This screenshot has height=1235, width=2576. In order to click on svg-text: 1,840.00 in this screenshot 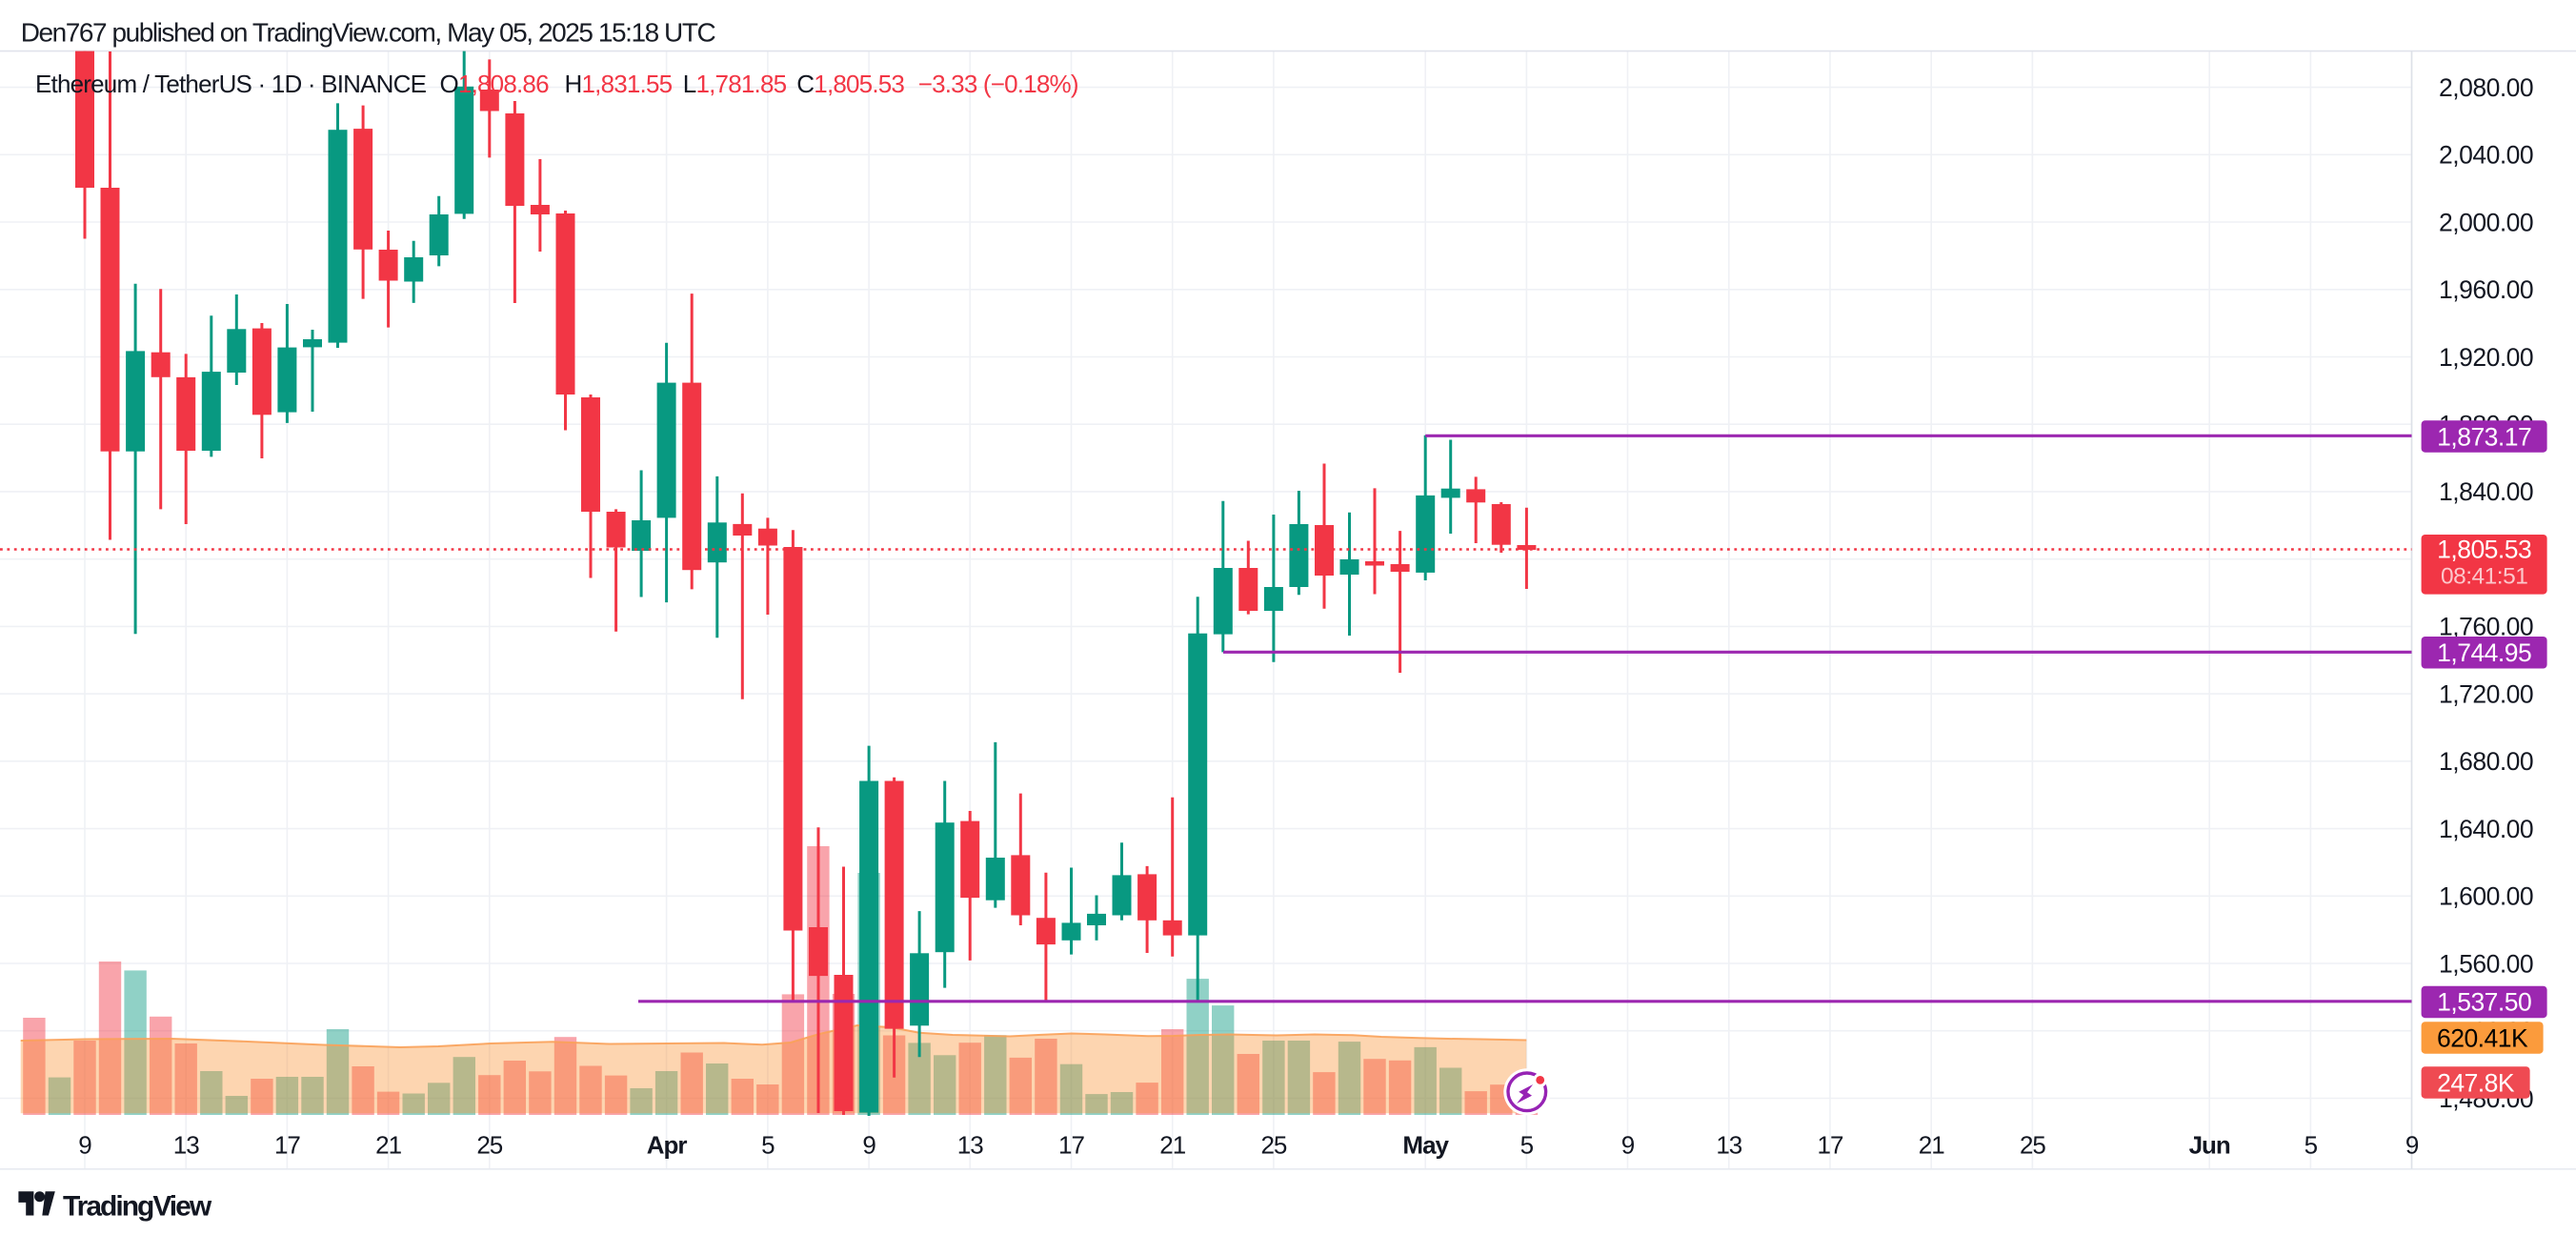, I will do `click(2486, 491)`.